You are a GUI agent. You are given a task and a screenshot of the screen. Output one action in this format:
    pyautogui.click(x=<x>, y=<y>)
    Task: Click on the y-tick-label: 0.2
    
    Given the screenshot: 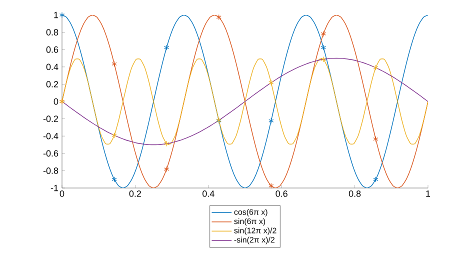 What is the action you would take?
    pyautogui.click(x=52, y=84)
    